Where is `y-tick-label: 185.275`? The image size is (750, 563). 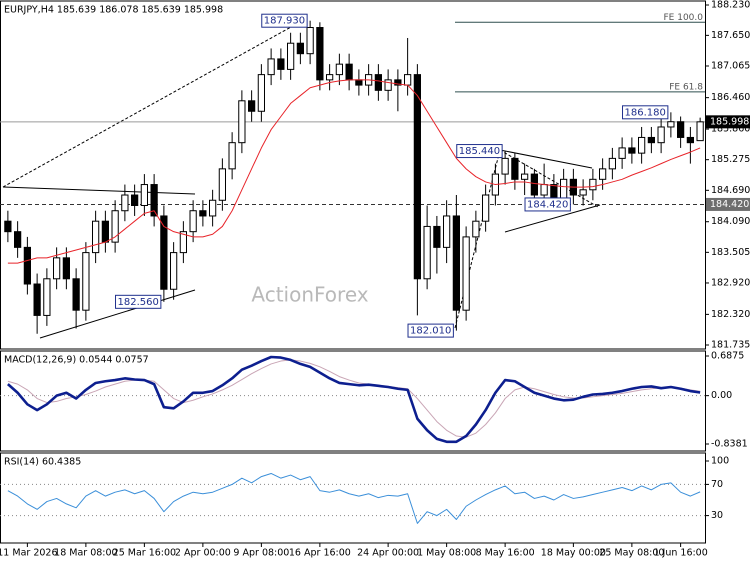
y-tick-label: 185.275 is located at coordinates (730, 159).